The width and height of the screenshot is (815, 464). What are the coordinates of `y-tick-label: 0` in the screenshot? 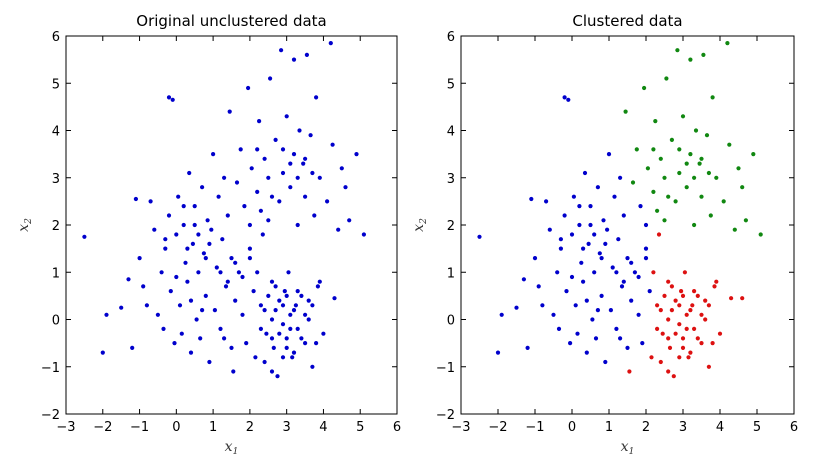 It's located at (56, 321).